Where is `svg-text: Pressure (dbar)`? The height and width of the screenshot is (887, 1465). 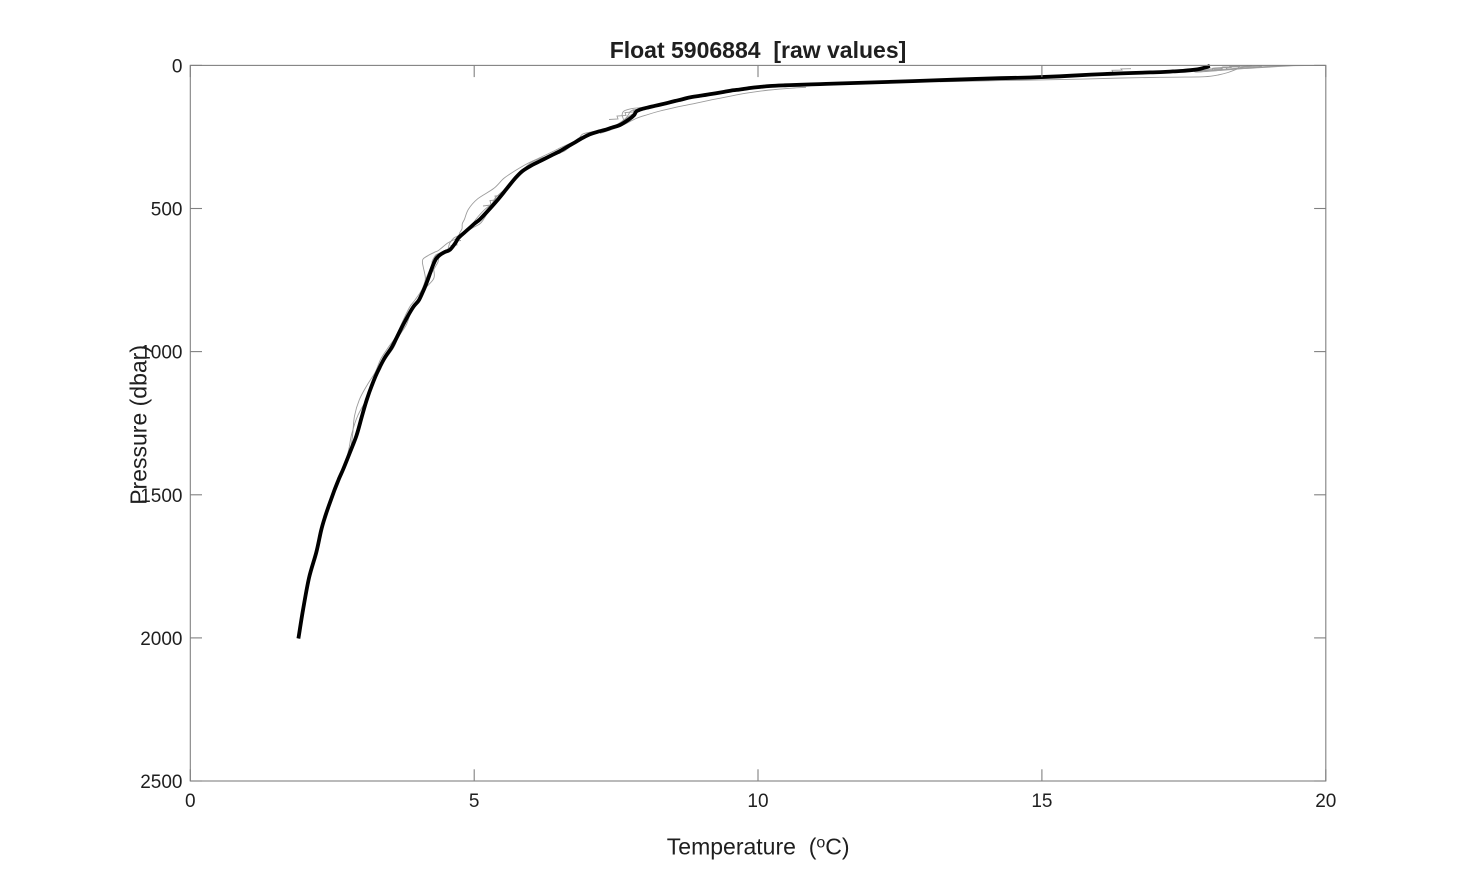
svg-text: Pressure (dbar) is located at coordinates (138, 425).